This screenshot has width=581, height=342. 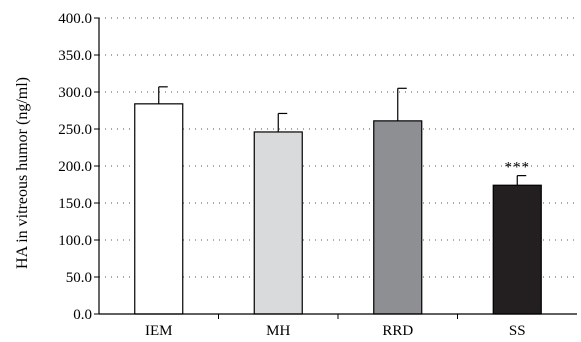 What do you see at coordinates (75, 19) in the screenshot?
I see `y-tick-label: 400.0` at bounding box center [75, 19].